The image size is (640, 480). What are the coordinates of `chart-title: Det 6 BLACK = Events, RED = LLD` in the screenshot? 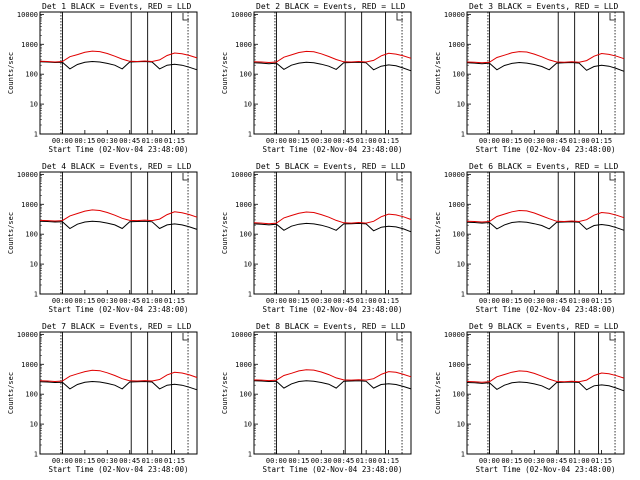 It's located at (543, 166).